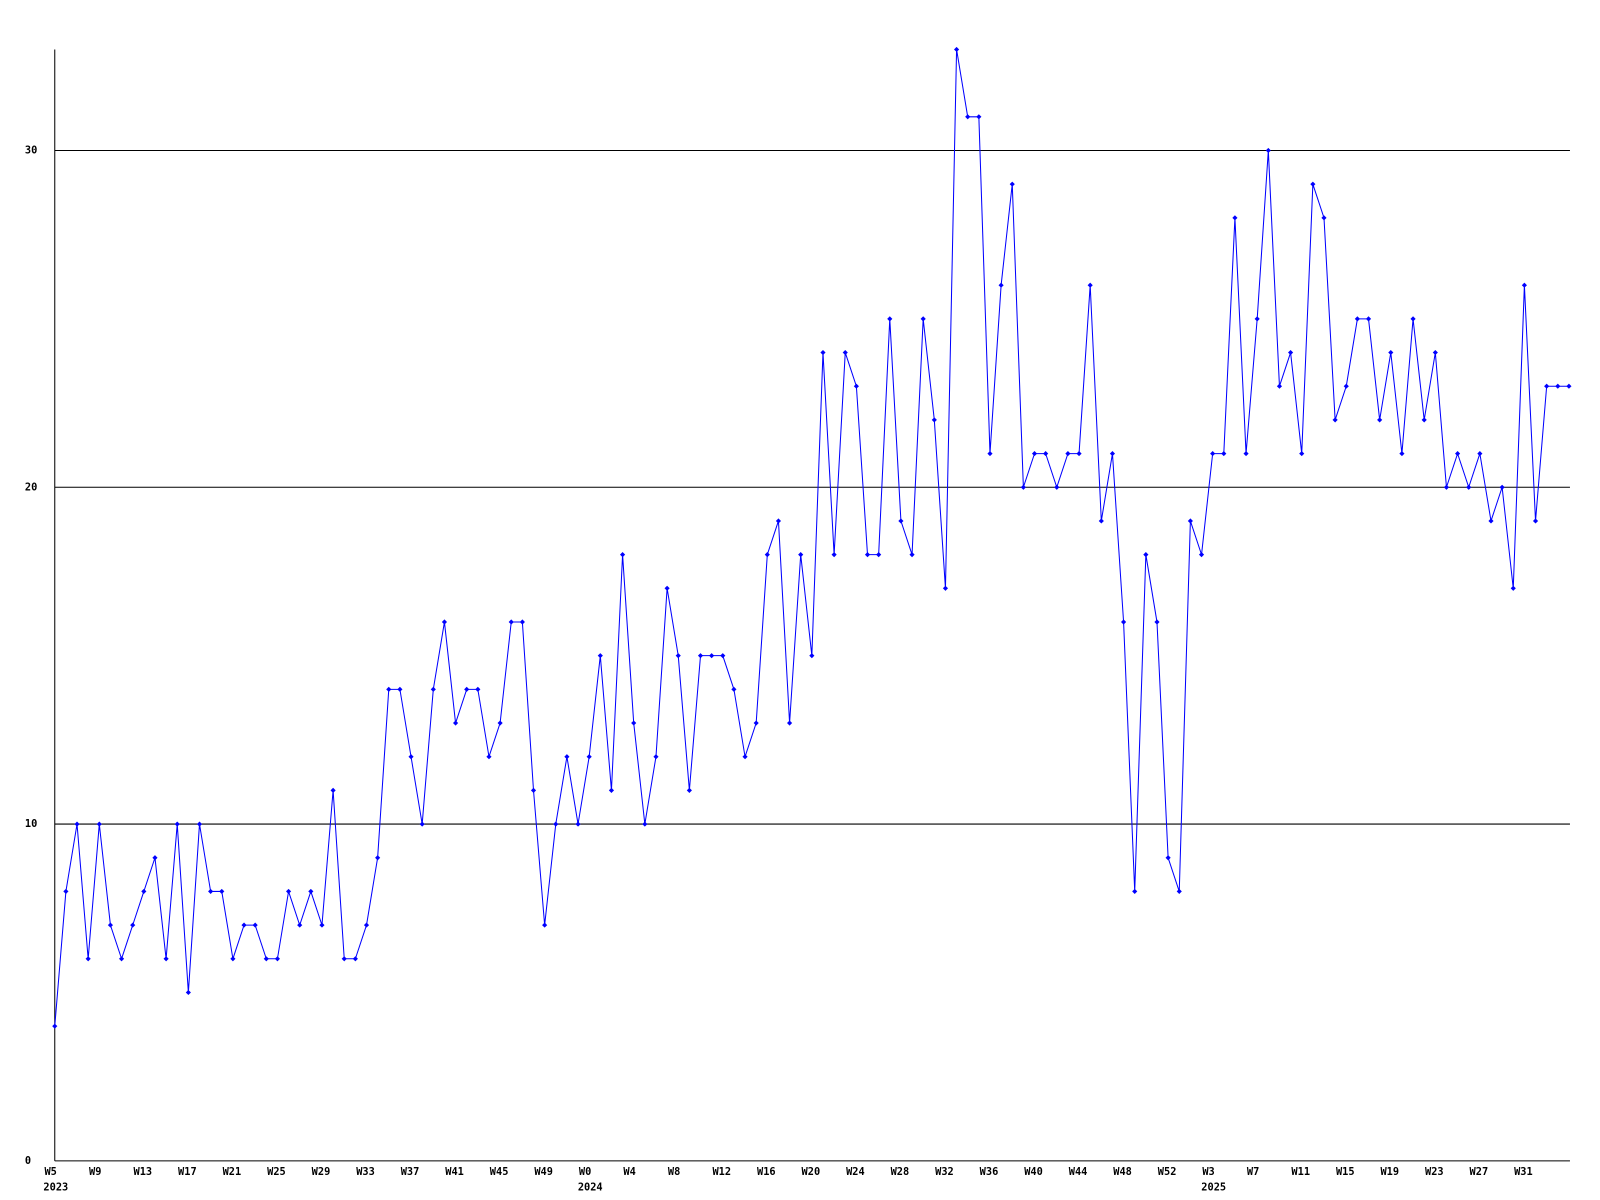 The image size is (1600, 1200). What do you see at coordinates (900, 1172) in the screenshot?
I see `x-tick-label: W28` at bounding box center [900, 1172].